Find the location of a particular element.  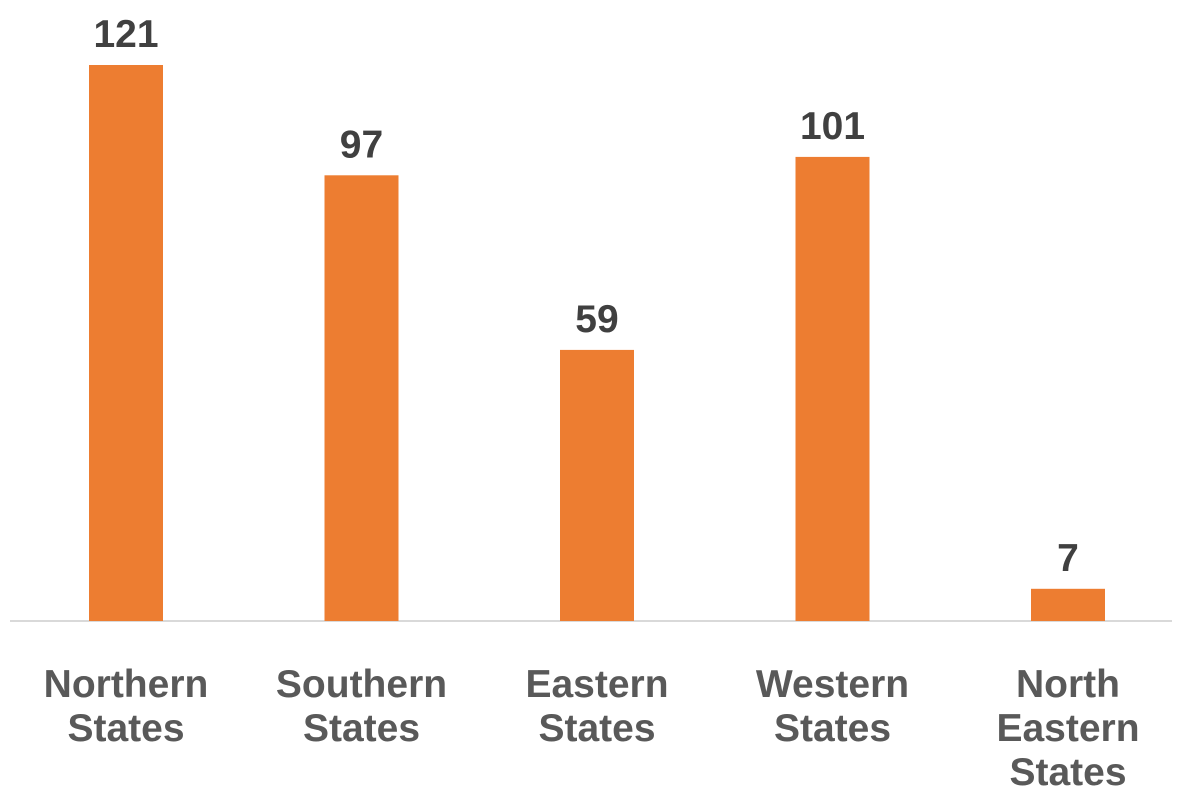

data-label-3: 101 is located at coordinates (832, 126).